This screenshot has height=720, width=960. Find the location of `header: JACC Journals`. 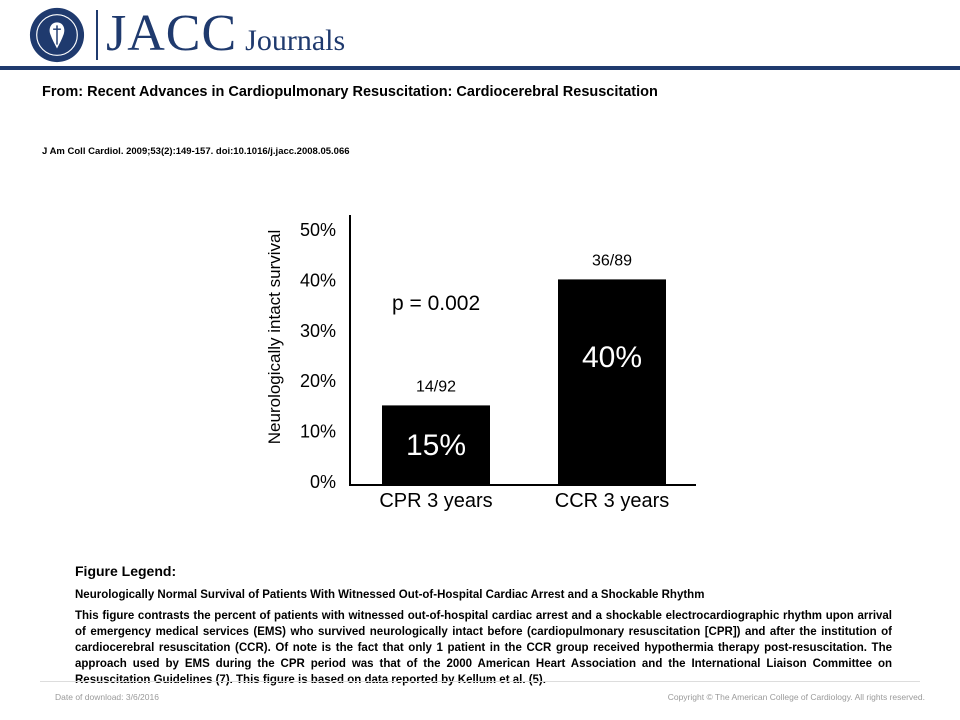

header: JACC Journals is located at coordinates (480, 33).